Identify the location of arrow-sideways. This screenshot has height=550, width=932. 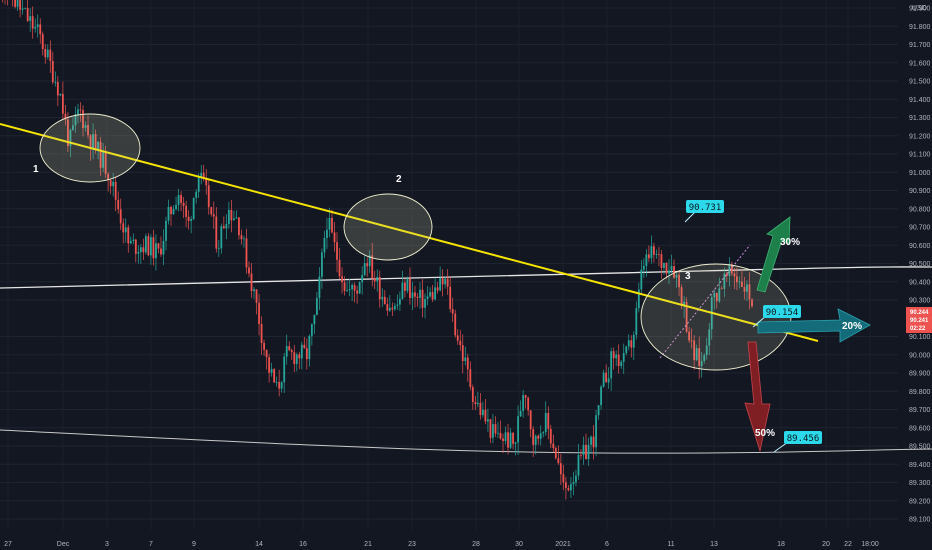
(814, 325).